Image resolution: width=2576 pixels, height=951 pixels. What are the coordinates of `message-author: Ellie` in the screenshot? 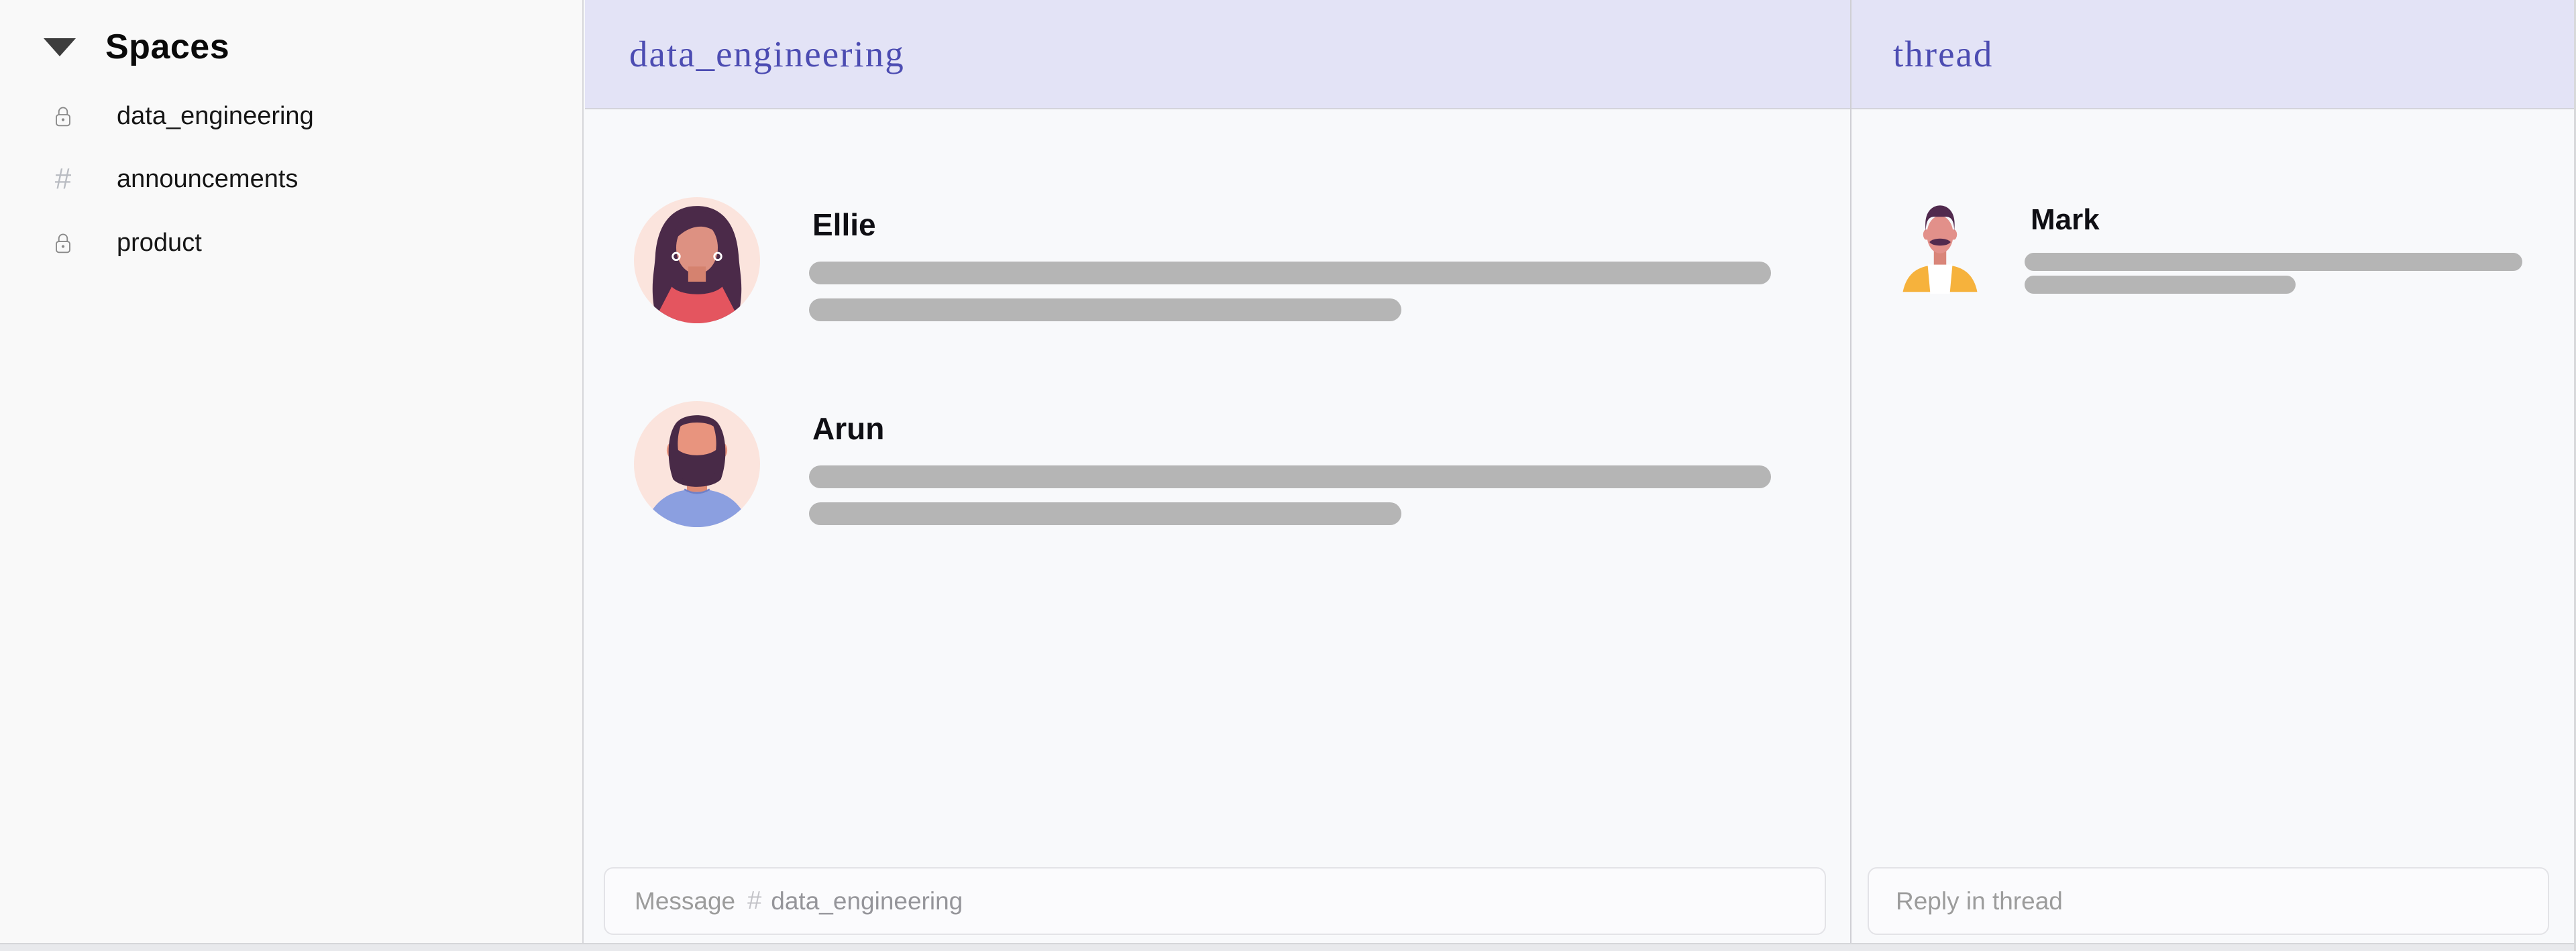 It's located at (844, 224).